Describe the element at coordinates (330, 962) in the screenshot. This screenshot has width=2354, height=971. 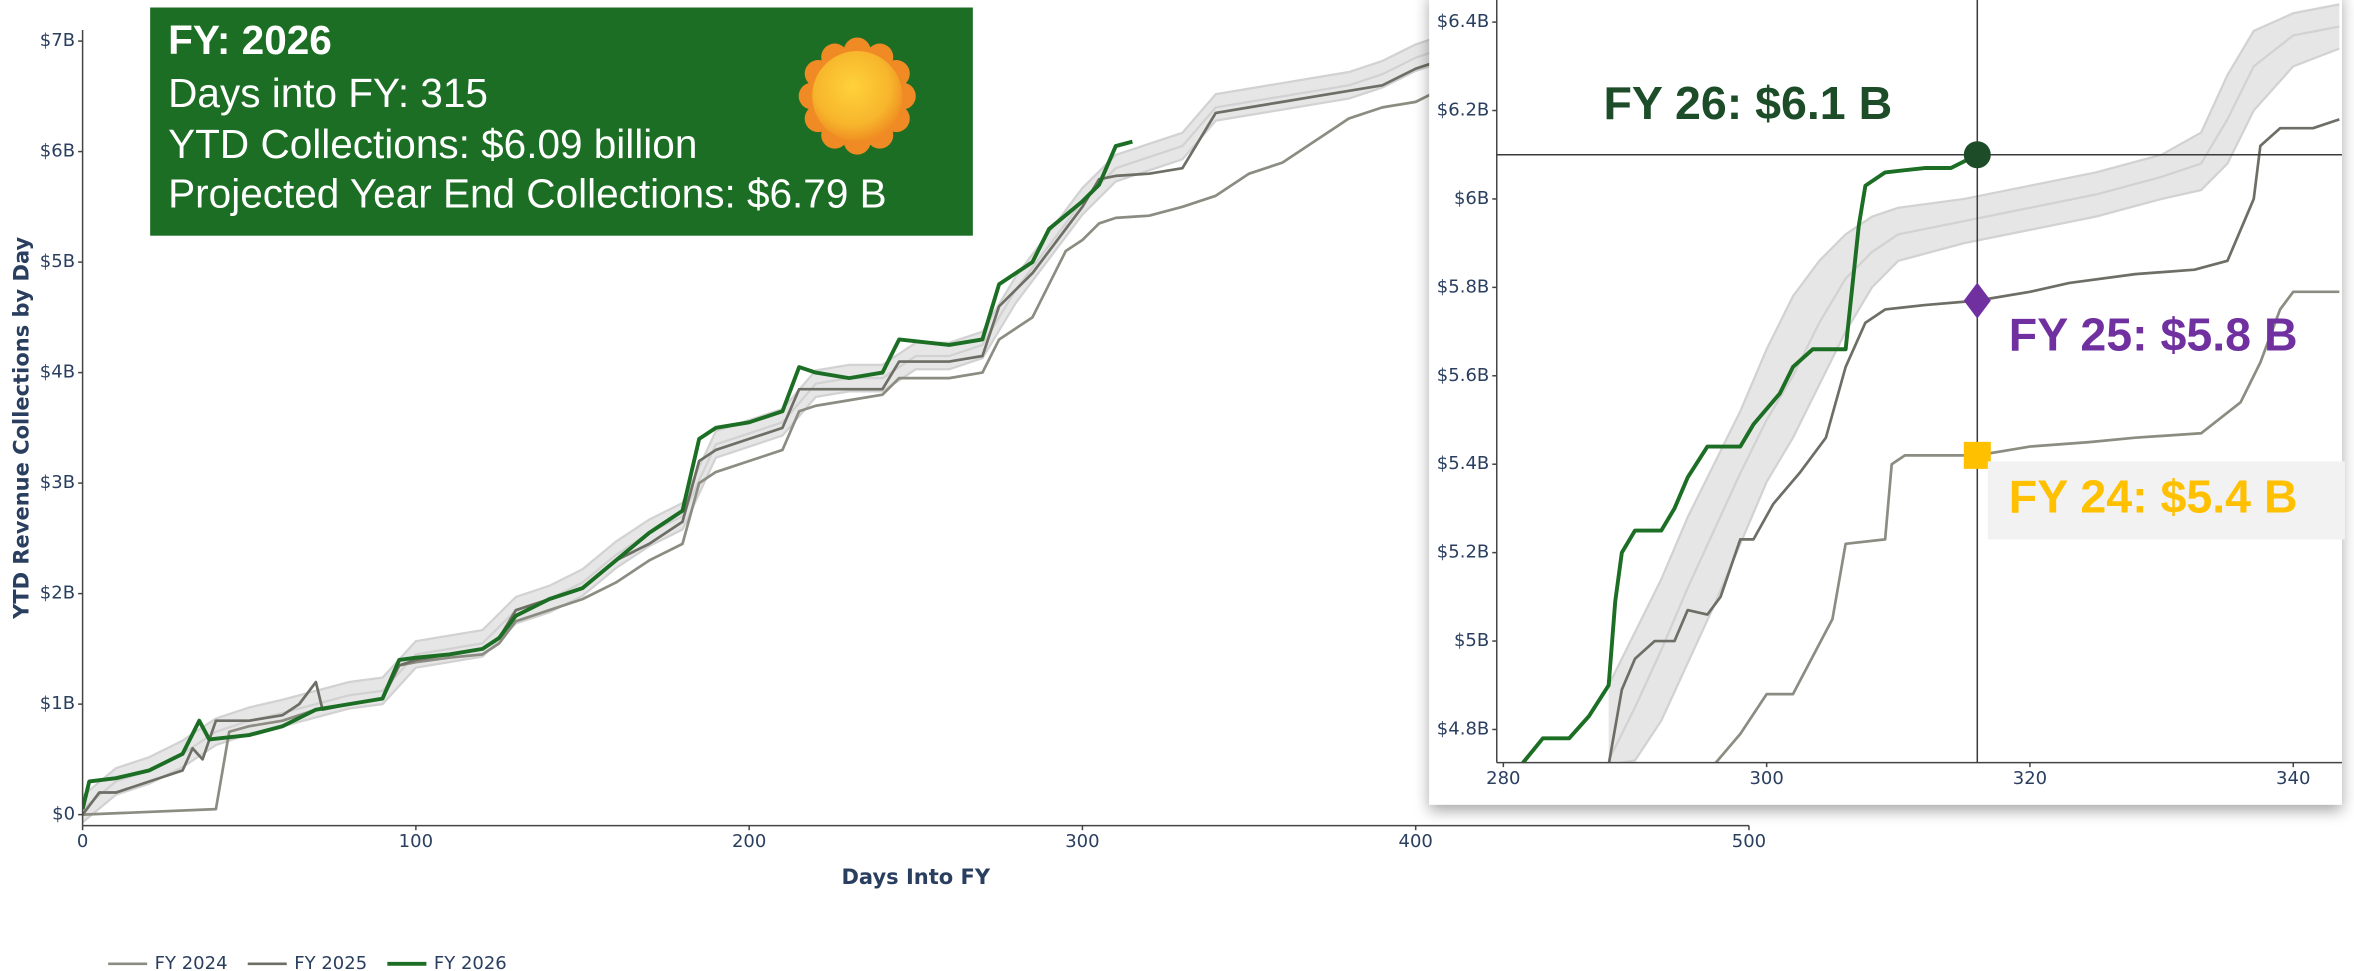
I see `legend-label: FY 2025` at that location.